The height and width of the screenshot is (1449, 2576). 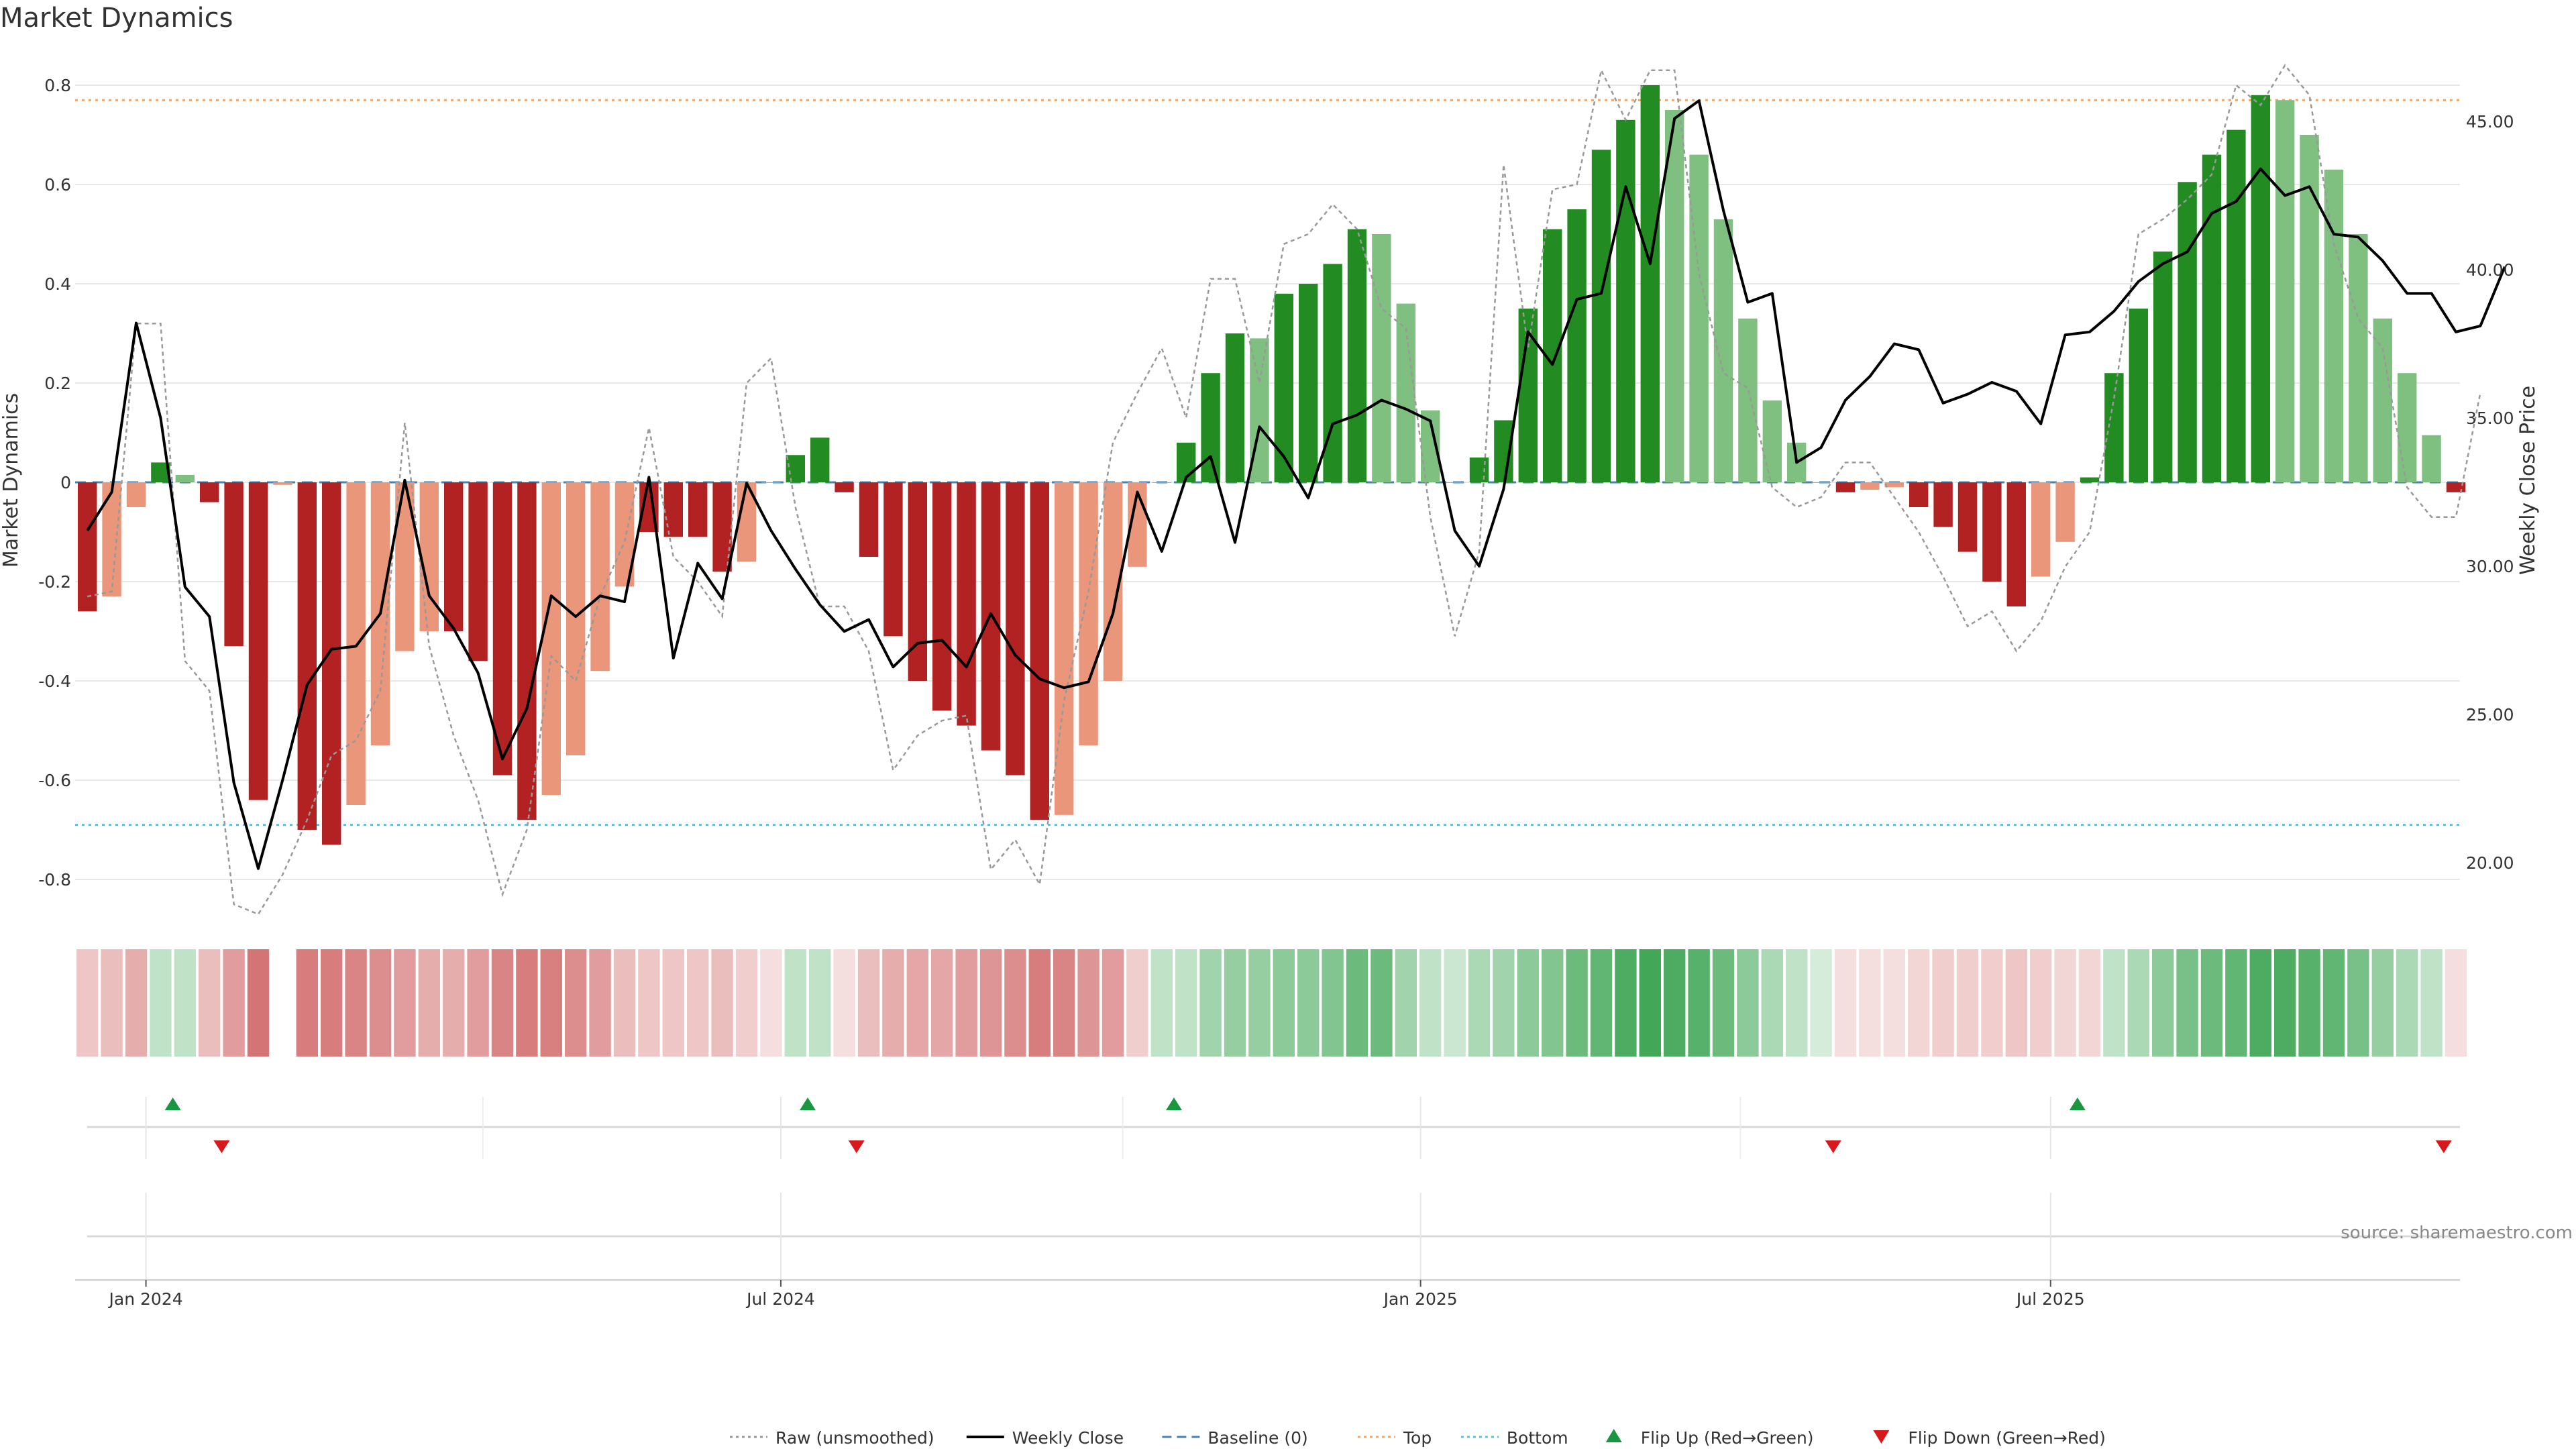 What do you see at coordinates (54, 582) in the screenshot?
I see `y-tick-label: -0.2` at bounding box center [54, 582].